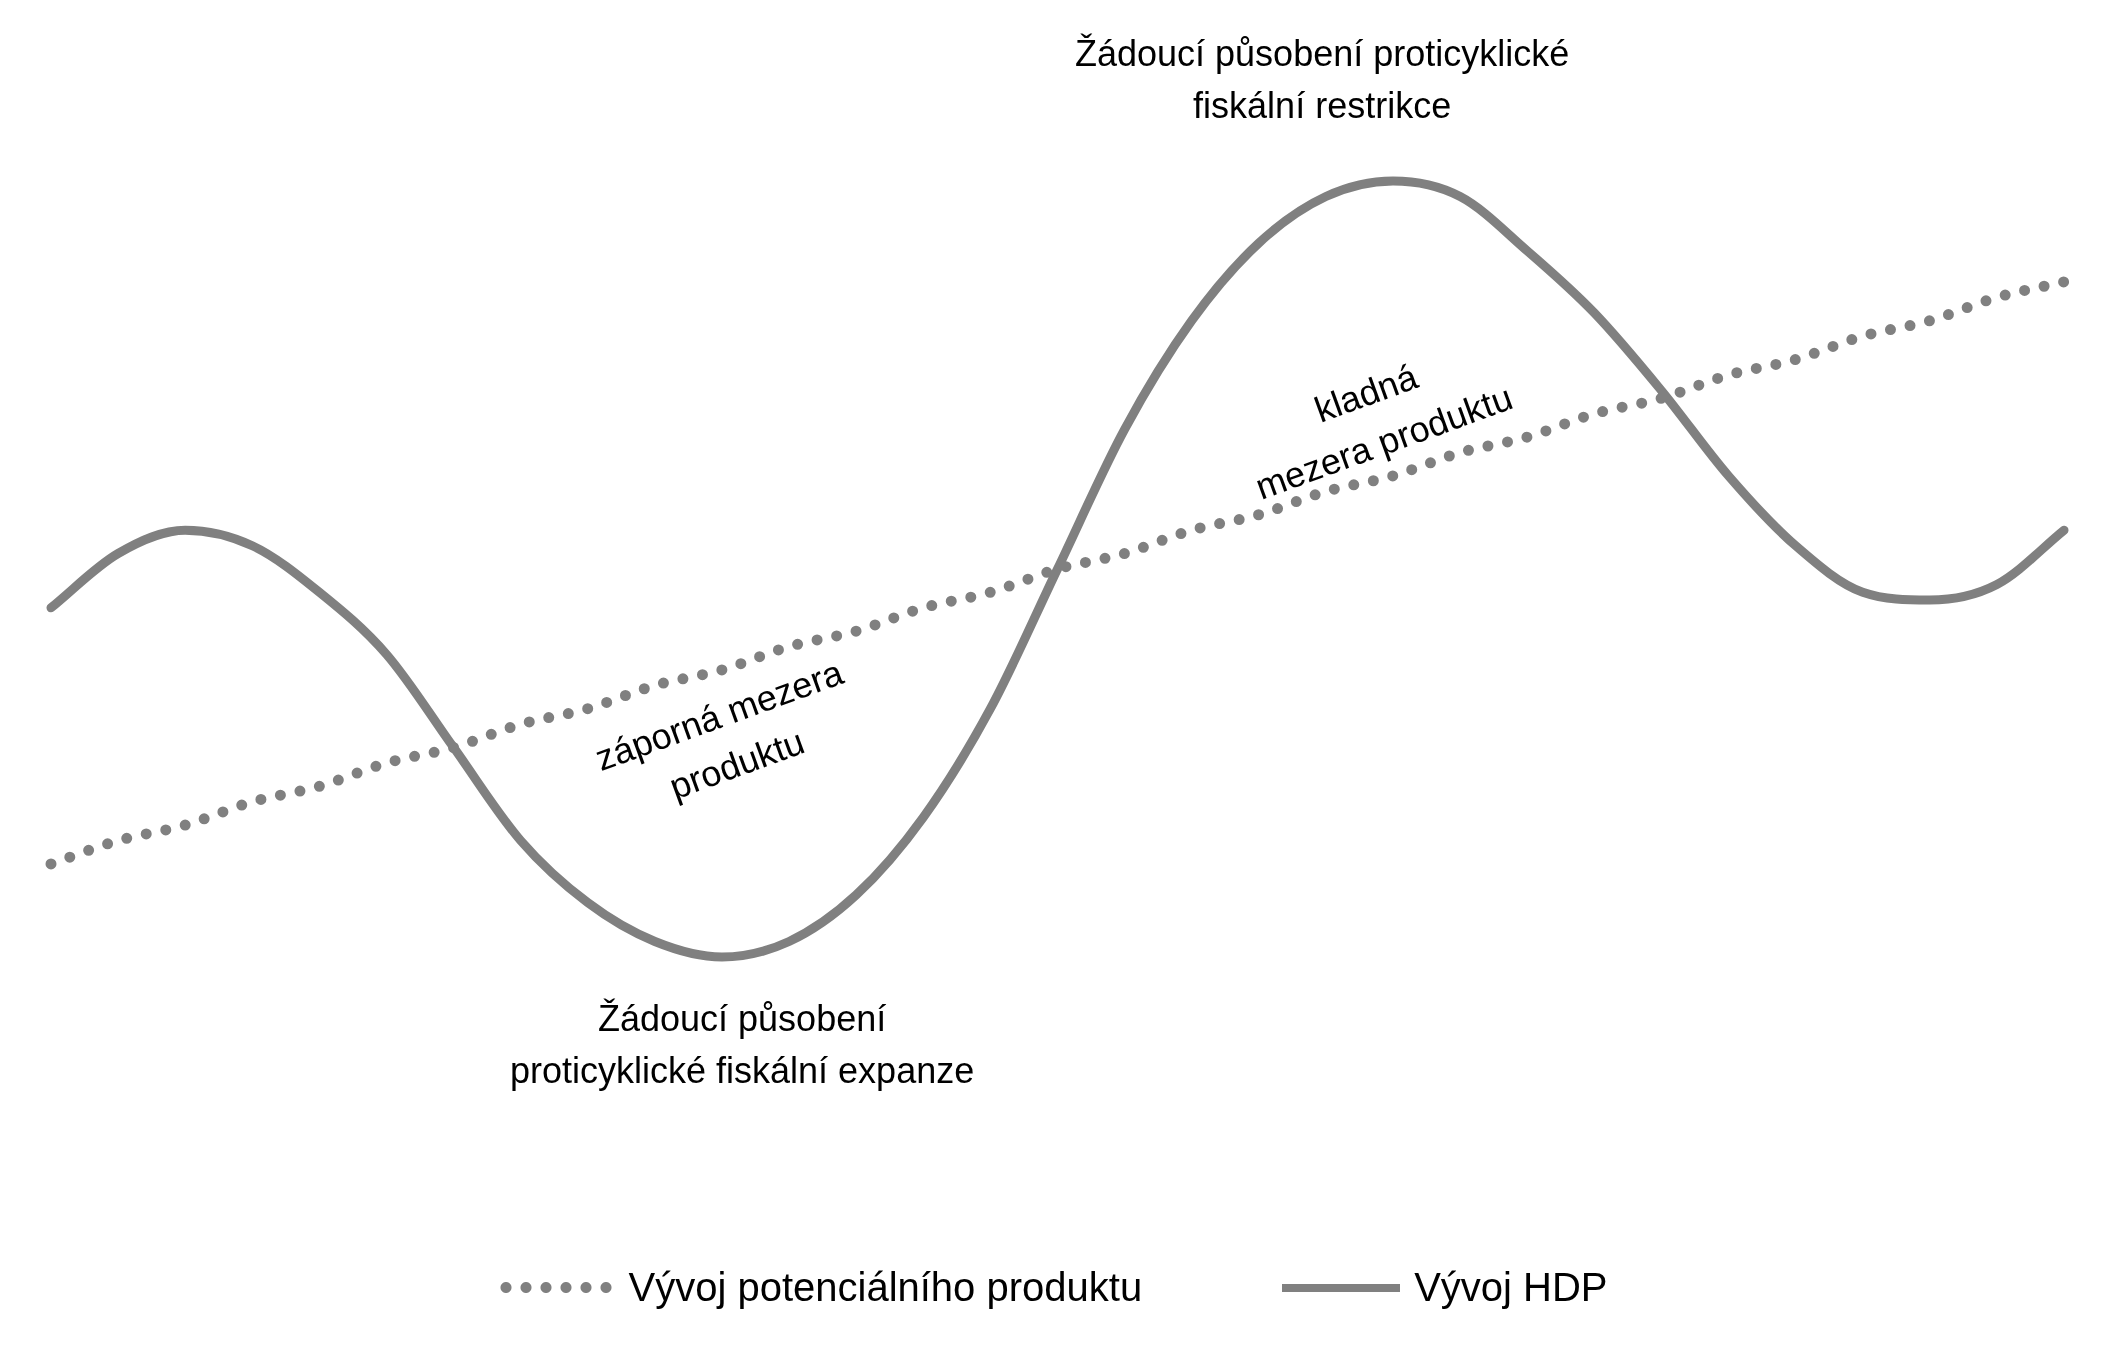  Describe the element at coordinates (1511, 1287) in the screenshot. I see `legend-label: Vývoj HDP` at that location.